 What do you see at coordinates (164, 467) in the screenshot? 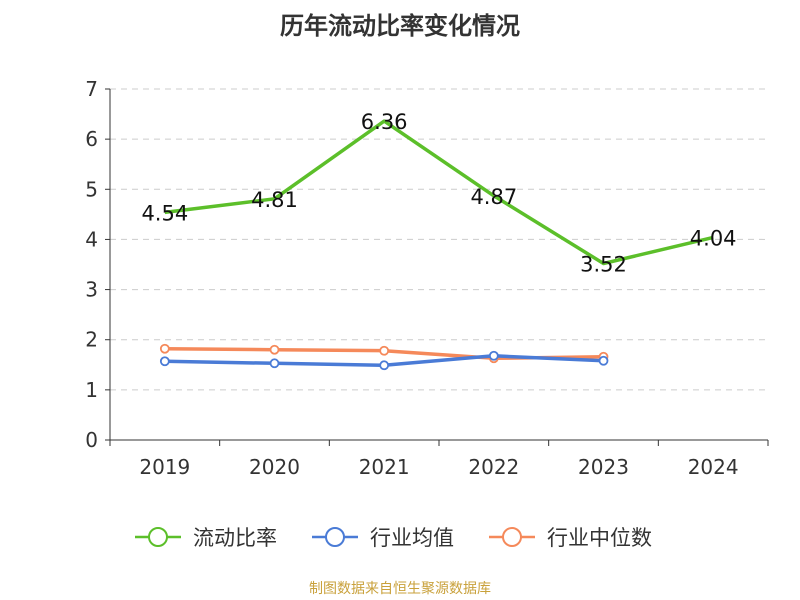
I see `x-tick-label: 2019` at bounding box center [164, 467].